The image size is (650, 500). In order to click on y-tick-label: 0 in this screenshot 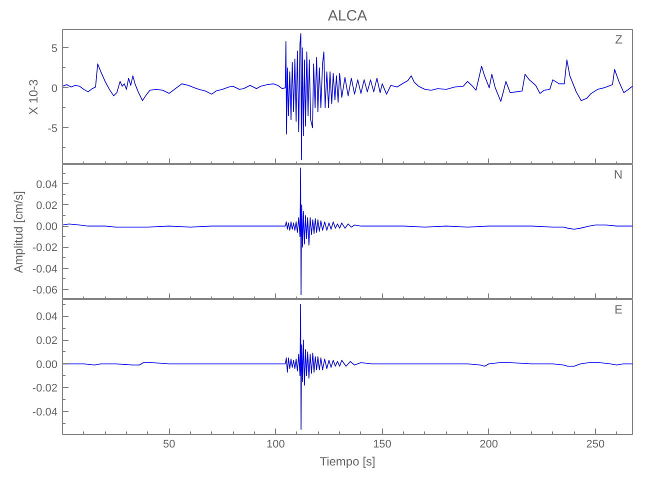, I will do `click(54, 88)`.